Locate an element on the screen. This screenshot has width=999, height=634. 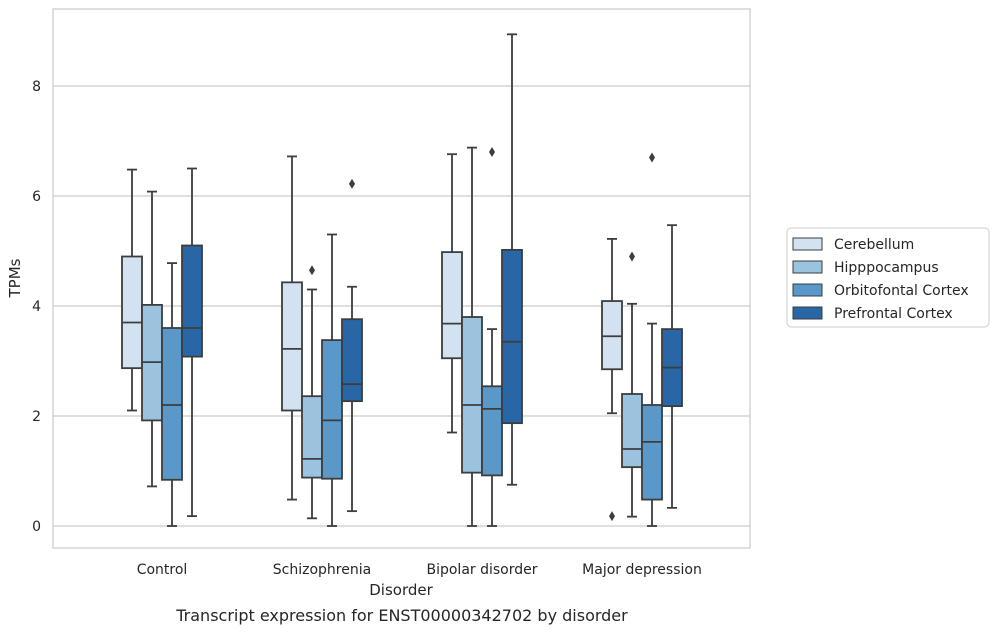
x-axis-label: Disorder is located at coordinates (401, 590).